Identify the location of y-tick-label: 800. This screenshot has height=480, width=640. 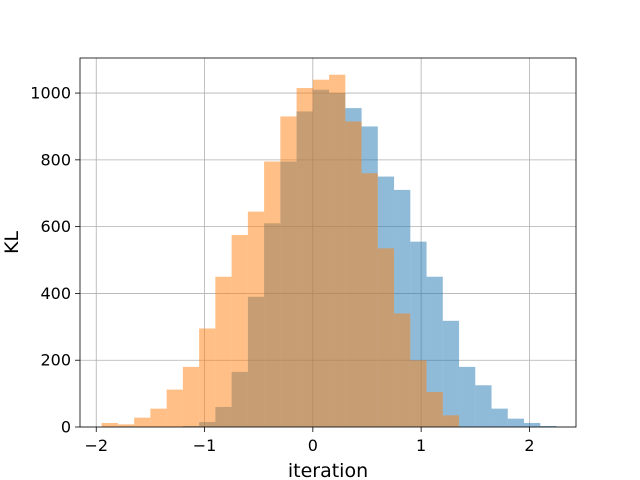
(55, 159).